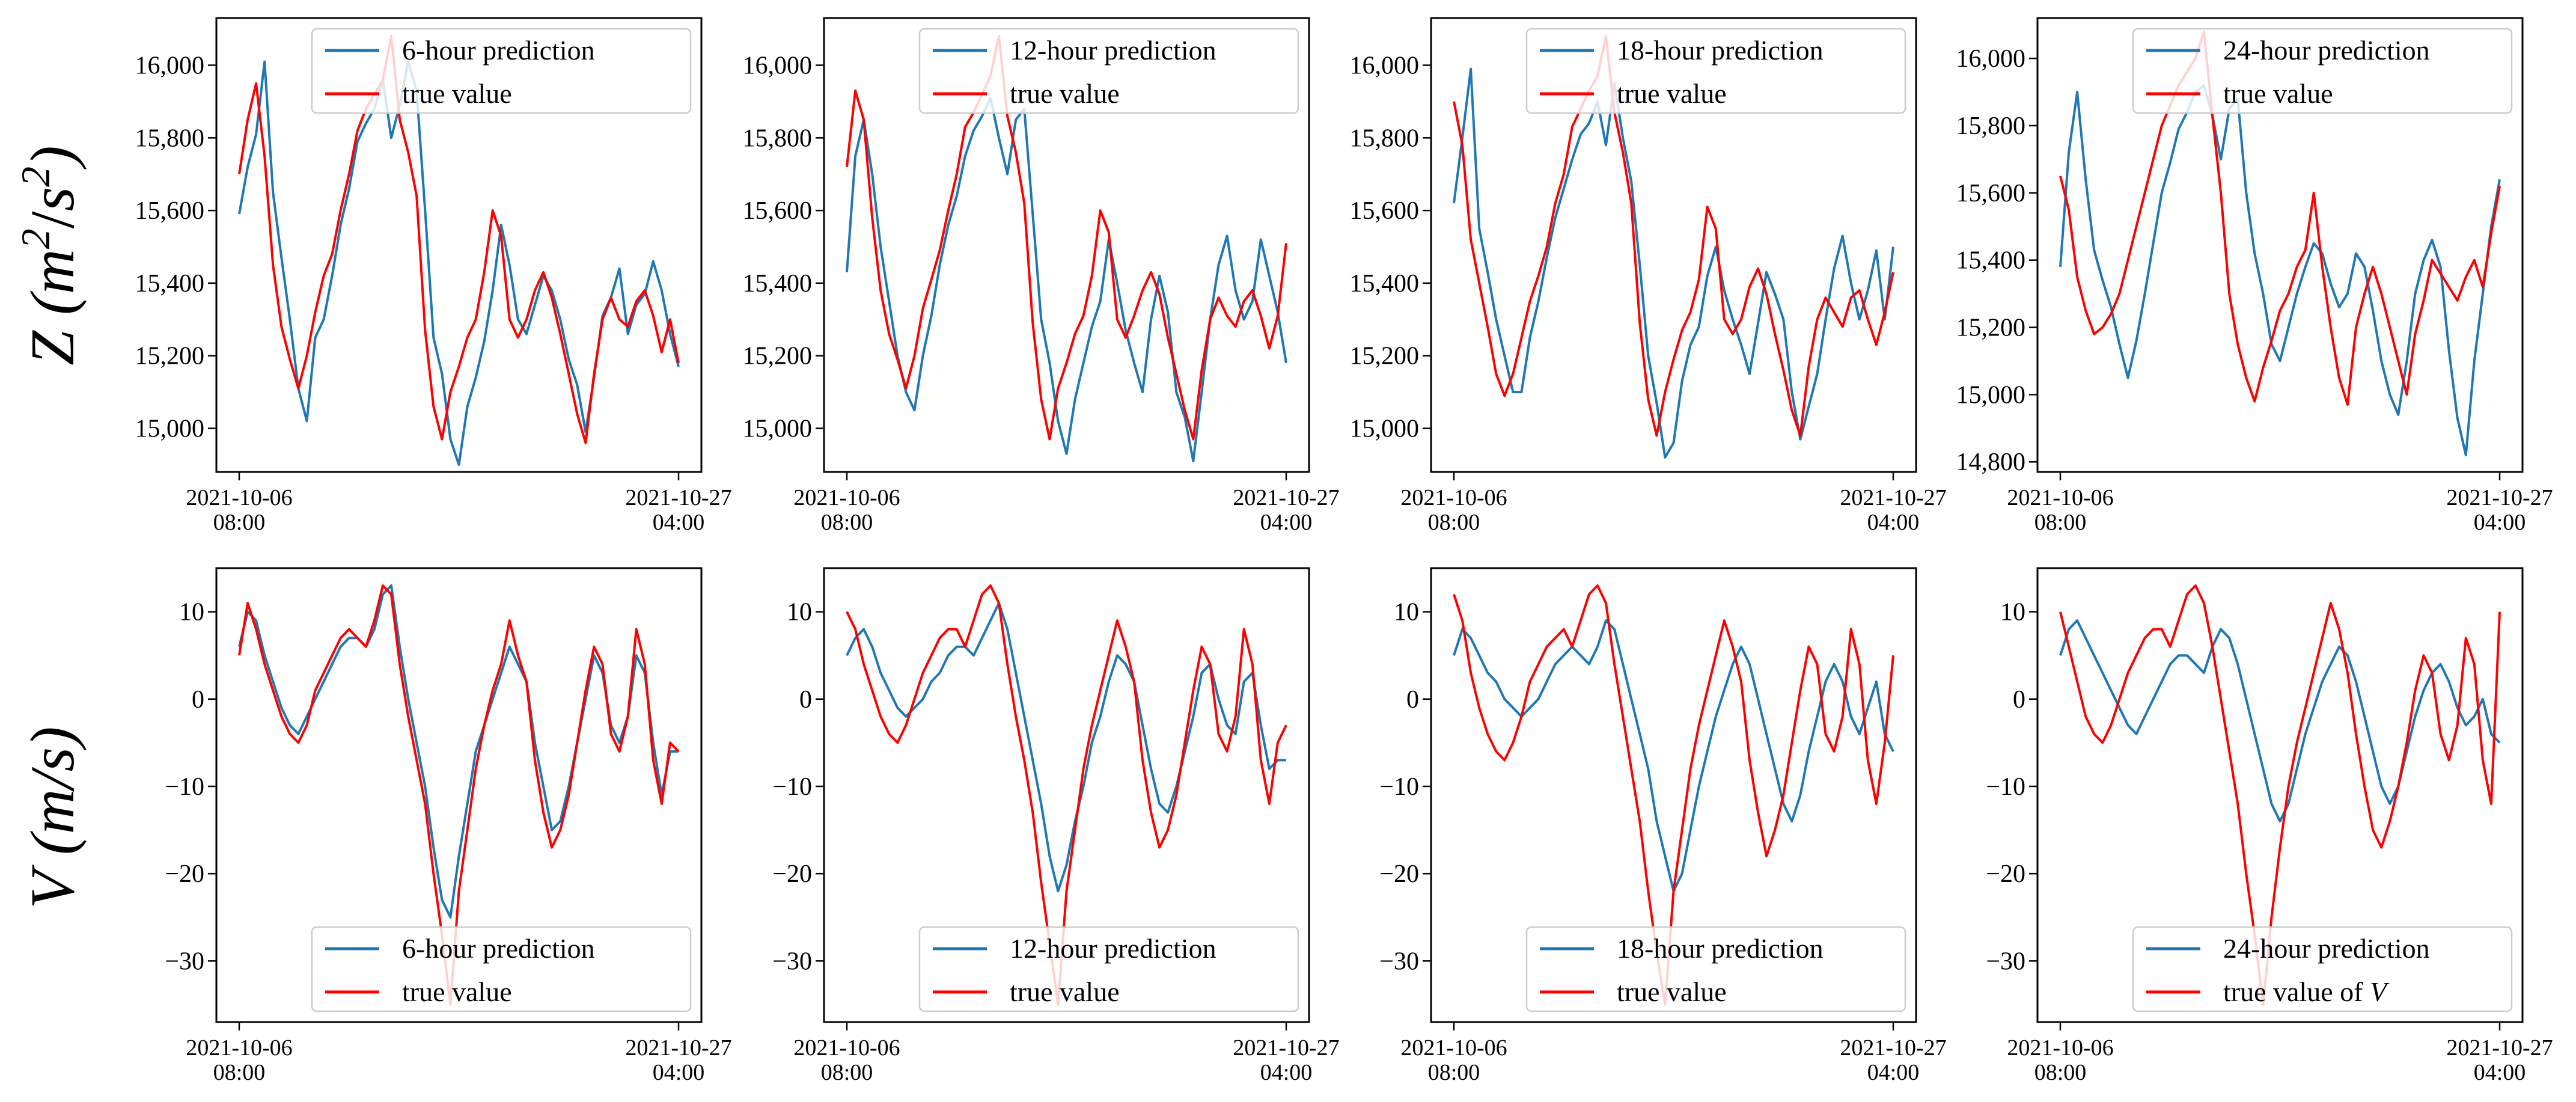 Image resolution: width=2576 pixels, height=1102 pixels. What do you see at coordinates (52, 271) in the screenshot?
I see `row-label-z-m: m` at bounding box center [52, 271].